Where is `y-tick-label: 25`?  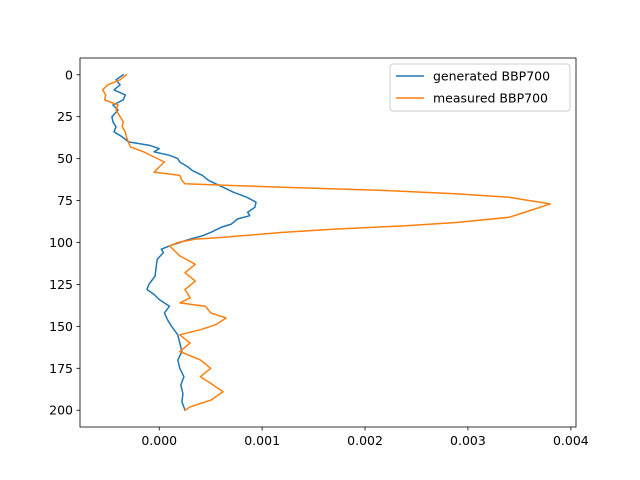 y-tick-label: 25 is located at coordinates (65, 116).